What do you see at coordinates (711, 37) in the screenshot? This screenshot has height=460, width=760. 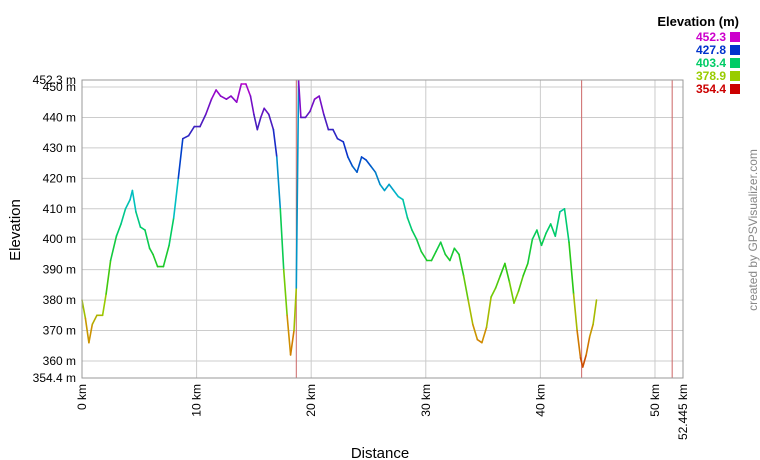 I see `legend-value: 452.3` at bounding box center [711, 37].